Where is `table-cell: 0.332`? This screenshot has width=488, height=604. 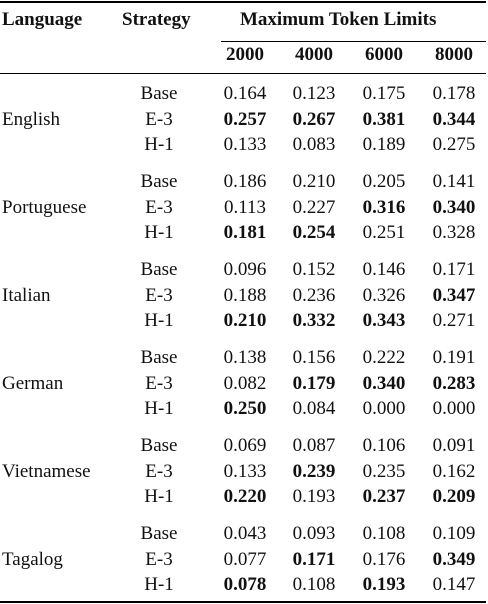 table-cell: 0.332 is located at coordinates (314, 320).